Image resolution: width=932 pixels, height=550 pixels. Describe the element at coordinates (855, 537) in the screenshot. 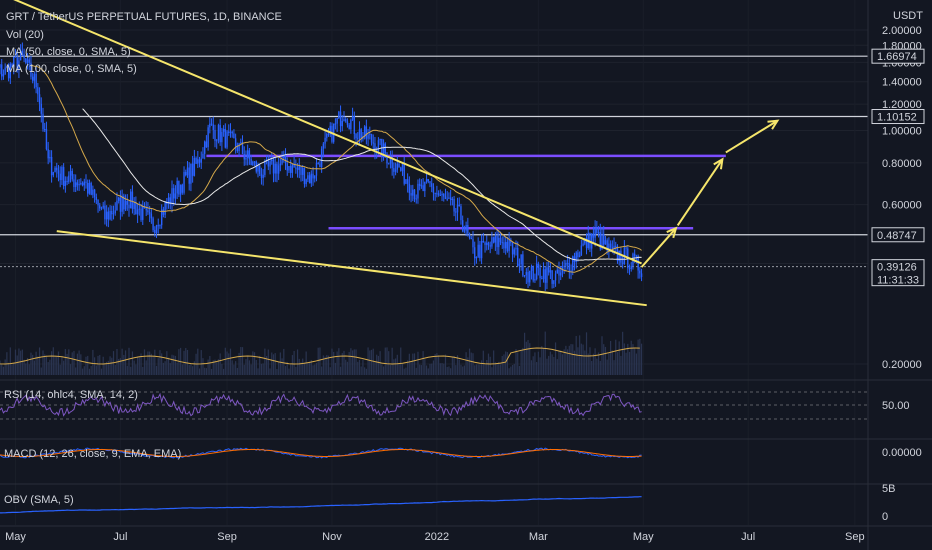

I see `time-tick-label: Sep` at that location.